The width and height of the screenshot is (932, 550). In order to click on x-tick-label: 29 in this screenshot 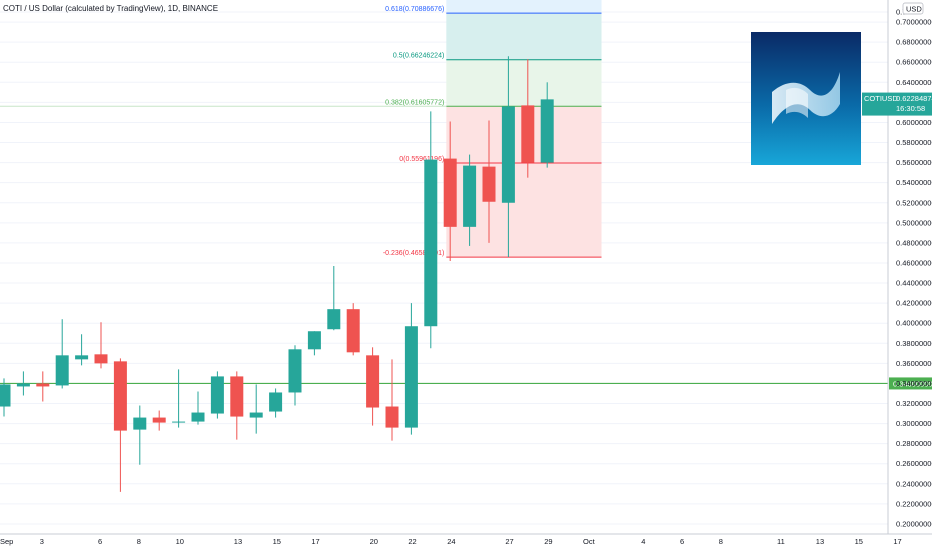, I will do `click(548, 541)`.